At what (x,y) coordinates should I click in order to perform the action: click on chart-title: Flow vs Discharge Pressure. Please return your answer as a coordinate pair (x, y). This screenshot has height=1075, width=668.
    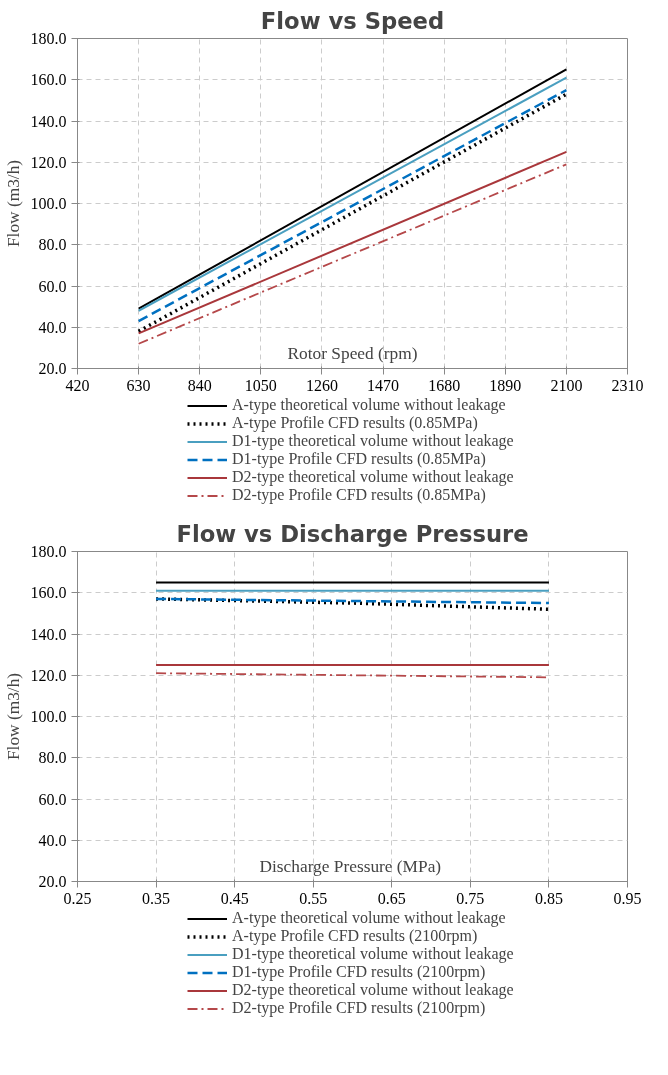
    Looking at the image, I should click on (352, 533).